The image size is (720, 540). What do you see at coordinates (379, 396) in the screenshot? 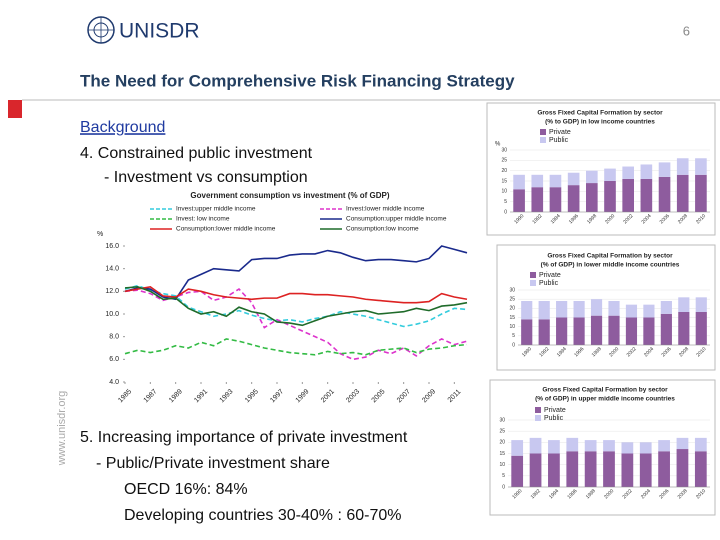
I see `x-tick-label: 2005` at bounding box center [379, 396].